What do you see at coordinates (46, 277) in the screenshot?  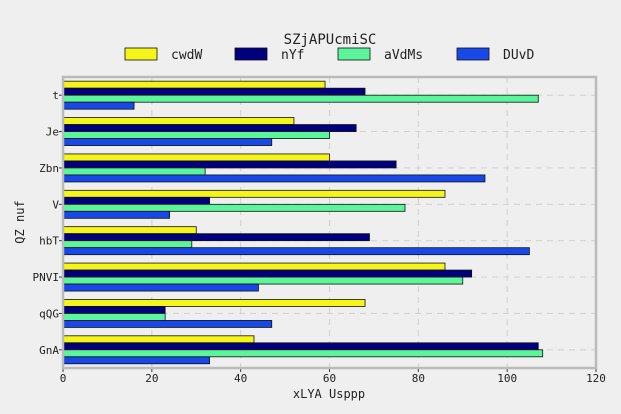 I see `y-tick-label: PNVI` at bounding box center [46, 277].